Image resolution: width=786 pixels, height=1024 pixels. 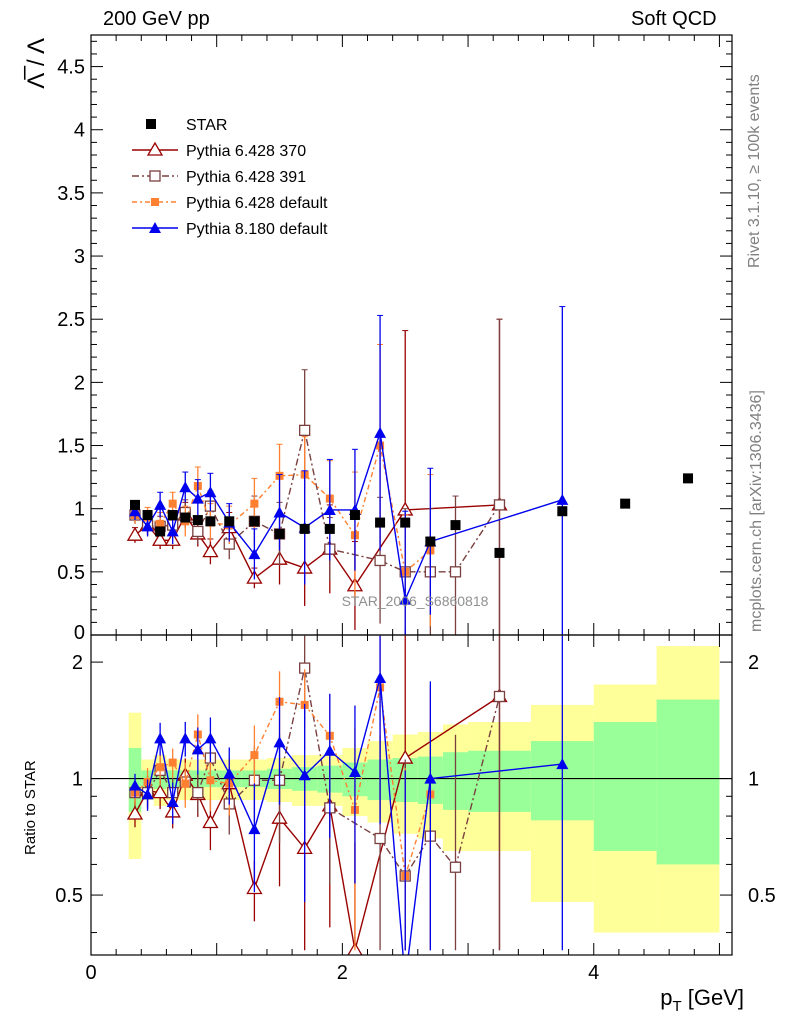 I want to click on main-y-tick-label: 2.5, so click(x=71, y=320).